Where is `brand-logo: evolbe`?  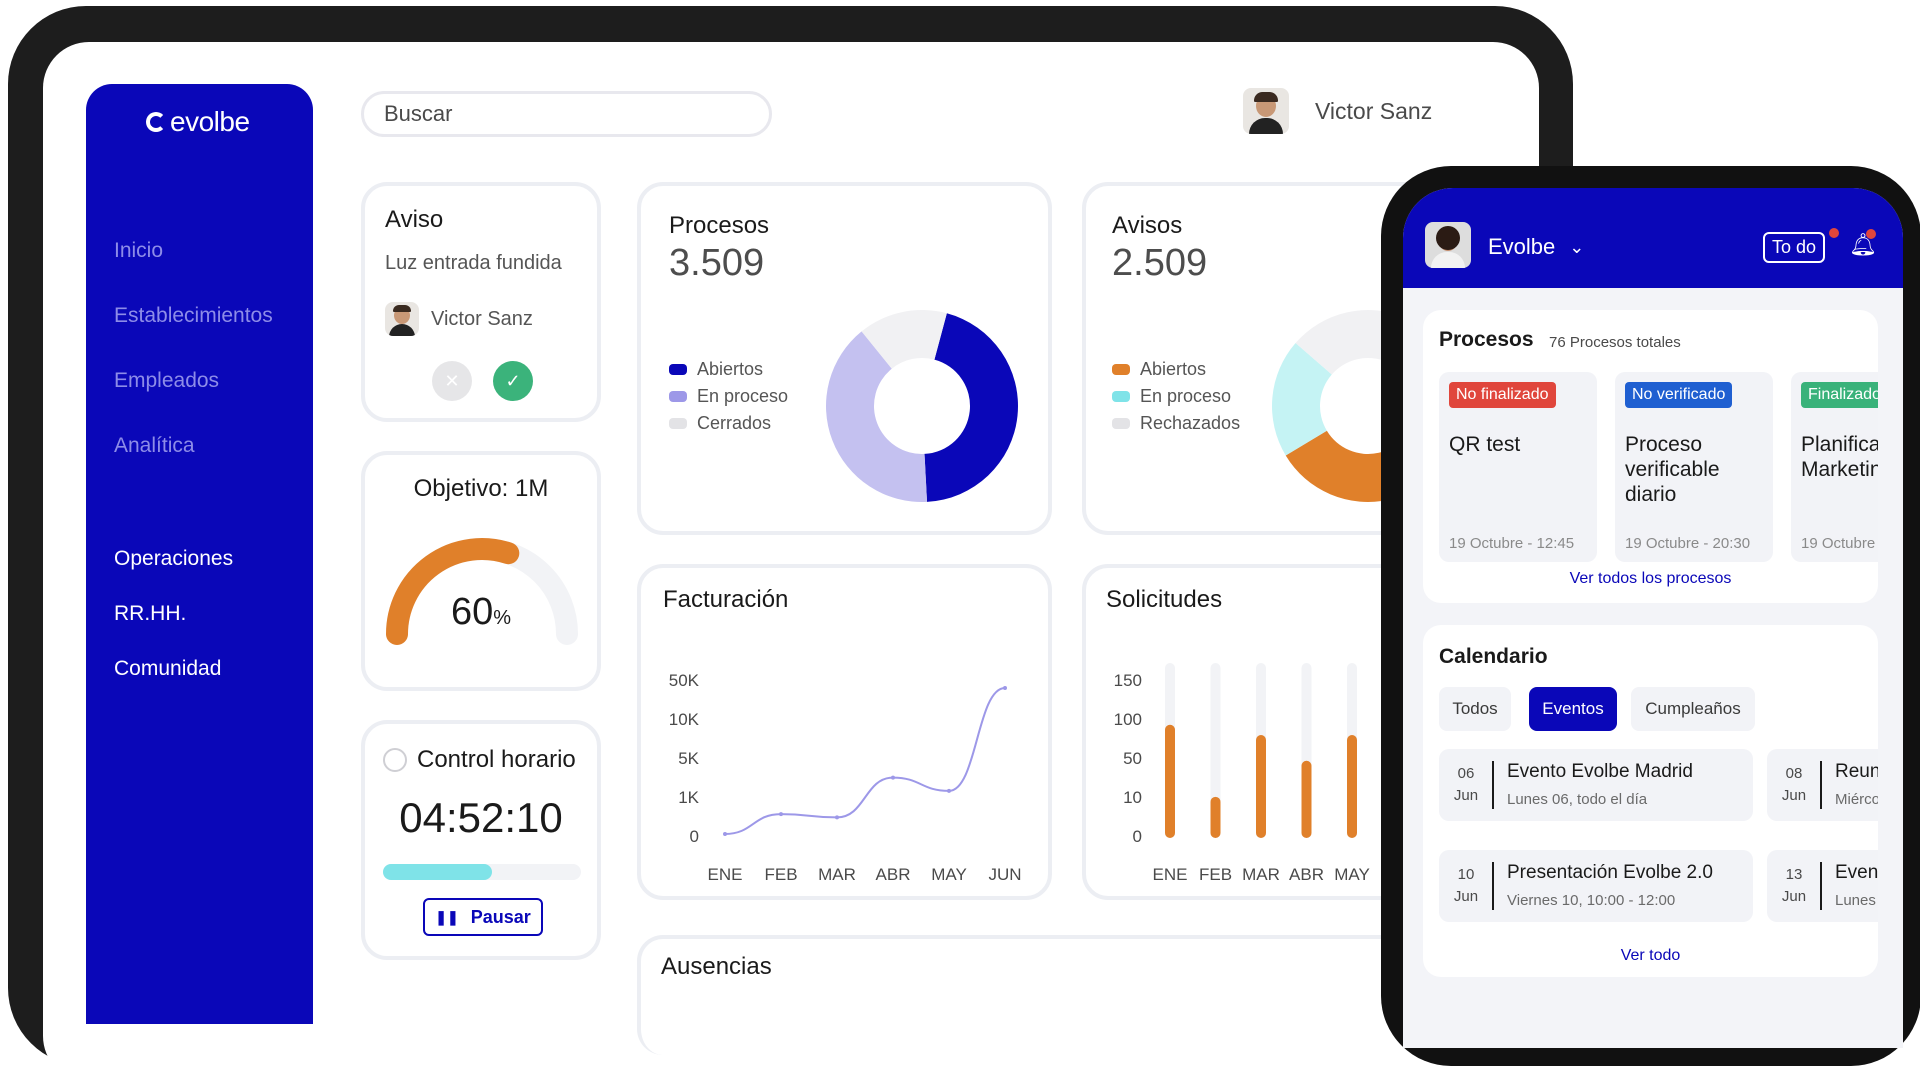 brand-logo: evolbe is located at coordinates (198, 122).